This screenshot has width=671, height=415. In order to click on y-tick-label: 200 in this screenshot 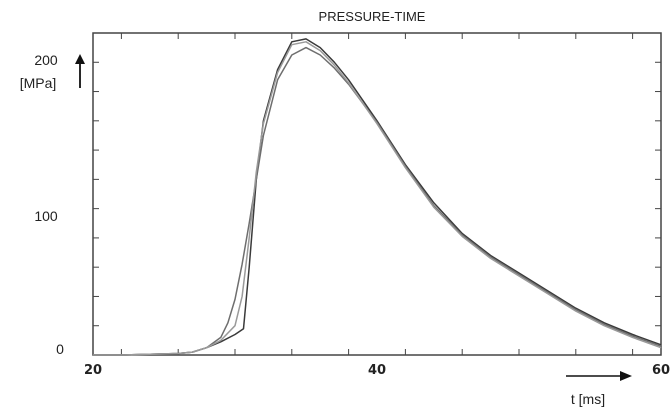, I will do `click(46, 60)`.